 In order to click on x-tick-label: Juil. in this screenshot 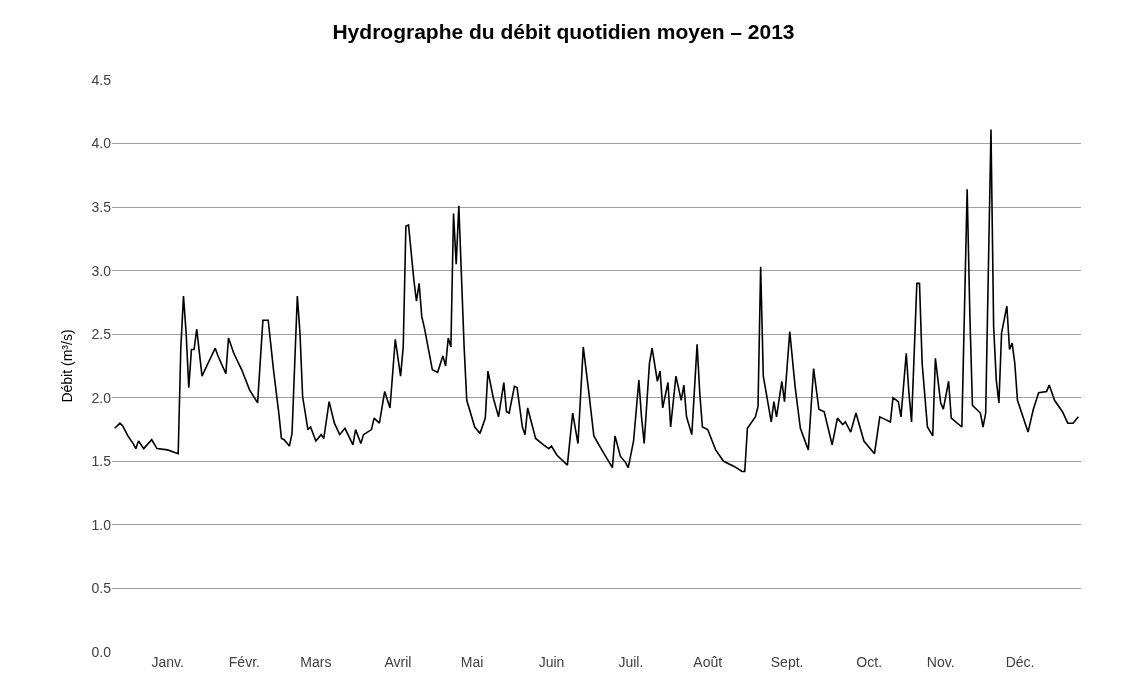, I will do `click(631, 662)`.